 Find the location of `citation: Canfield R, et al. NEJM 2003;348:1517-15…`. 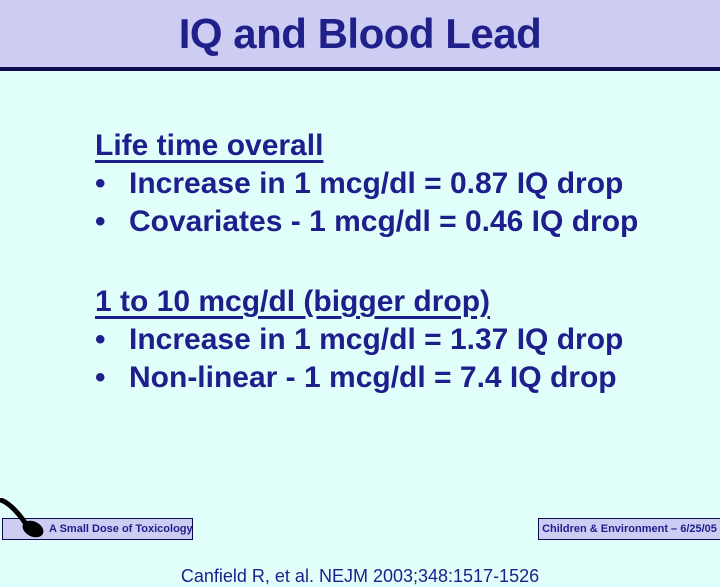

citation: Canfield R, et al. NEJM 2003;348:1517-15… is located at coordinates (360, 576).